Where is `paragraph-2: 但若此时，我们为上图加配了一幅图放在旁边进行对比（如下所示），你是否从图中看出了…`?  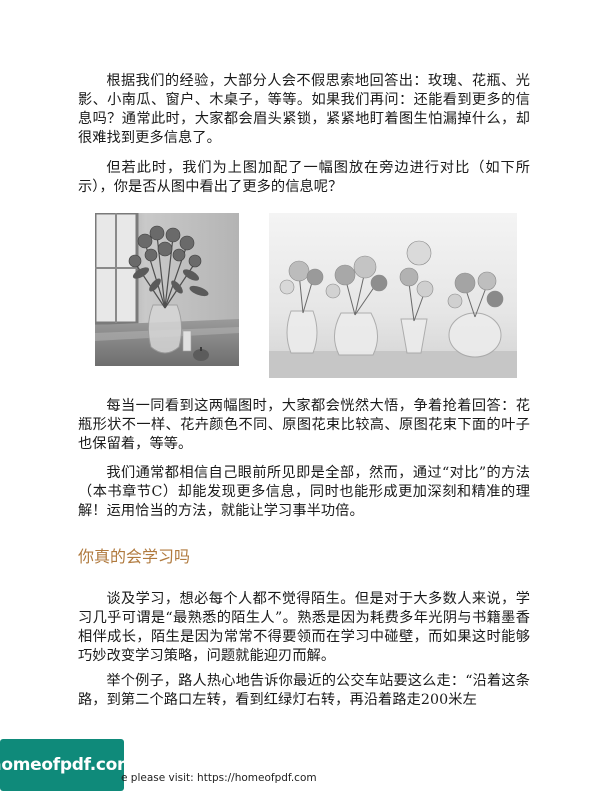 paragraph-2: 但若此时，我们为上图加配了一幅图放在旁边进行对比（如下所示），你是否从图中看出了… is located at coordinates (304, 177).